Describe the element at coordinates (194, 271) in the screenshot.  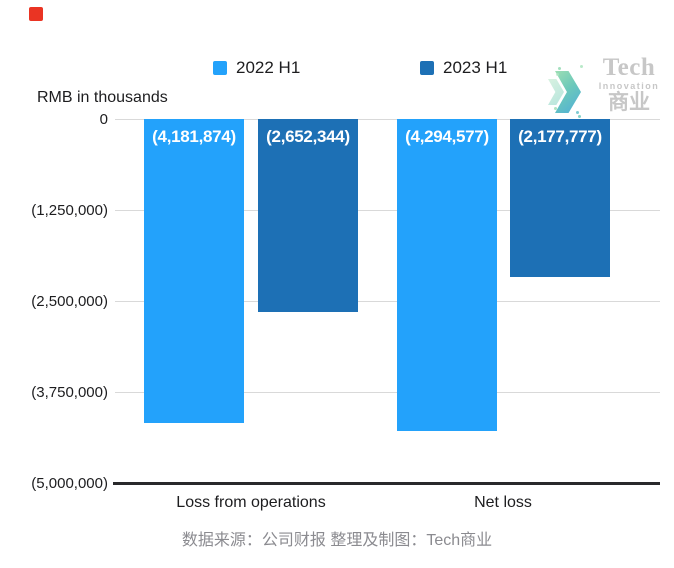
I see `bar-loss-from-operations-2022h1: (4,181,874)` at that location.